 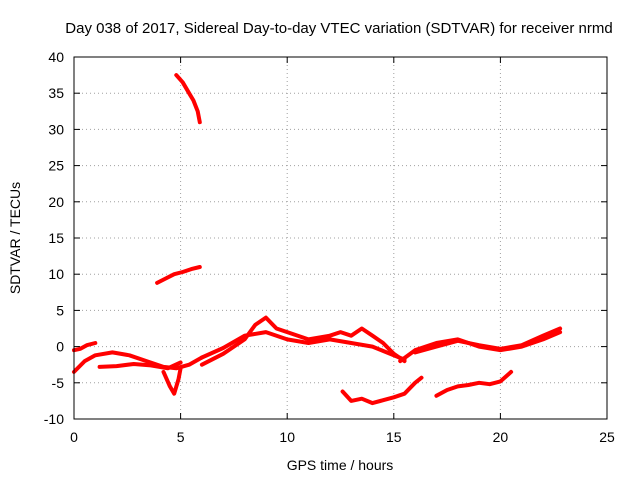 I want to click on series-arc-high, so click(x=188, y=99).